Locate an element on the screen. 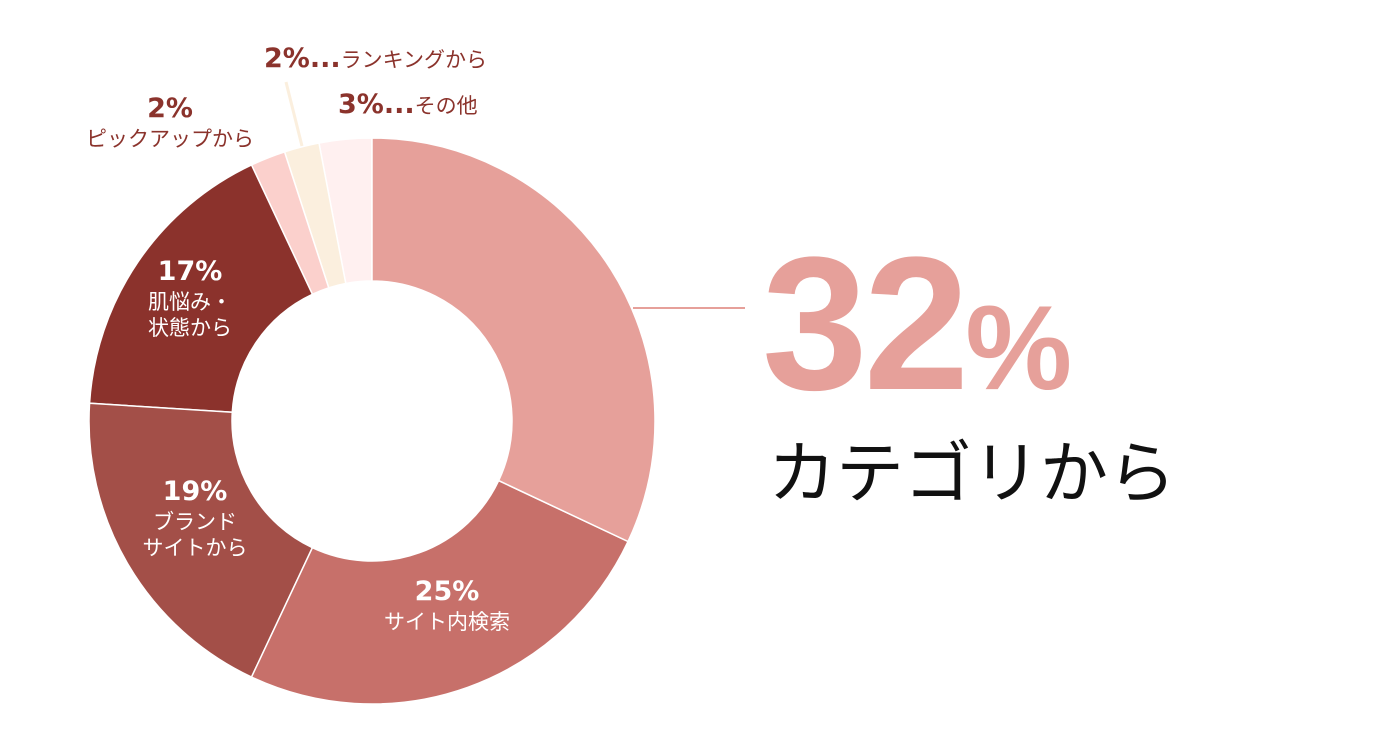 This screenshot has width=1400, height=750. highlight-number: 32 is located at coordinates (865, 324).